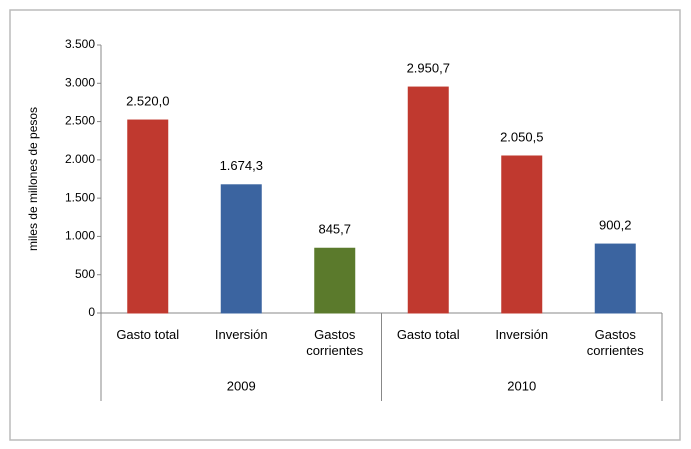  I want to click on y-tick-label: 500, so click(85, 274).